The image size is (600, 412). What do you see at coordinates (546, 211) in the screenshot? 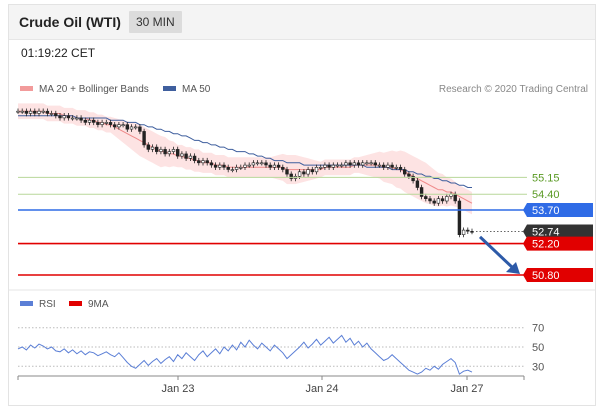
I see `level-label: 53.70` at bounding box center [546, 211].